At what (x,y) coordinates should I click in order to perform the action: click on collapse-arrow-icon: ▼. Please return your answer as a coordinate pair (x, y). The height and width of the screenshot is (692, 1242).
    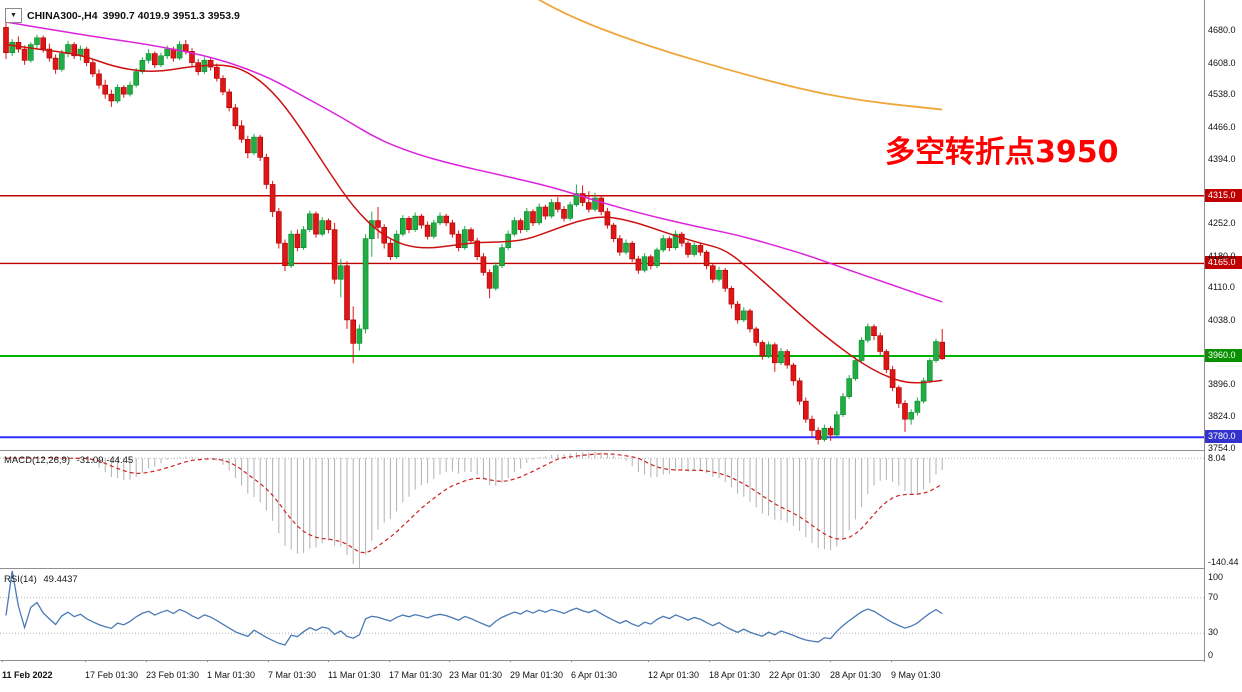
    Looking at the image, I should click on (13, 15).